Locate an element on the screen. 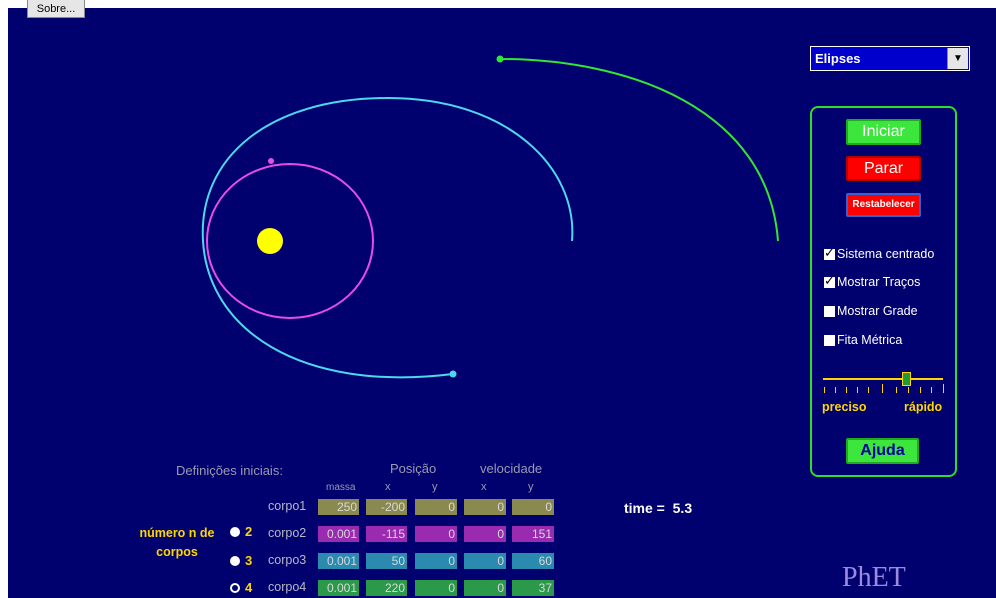 This screenshot has width=996, height=598. bodies-count-label-line2: corpos is located at coordinates (177, 552).